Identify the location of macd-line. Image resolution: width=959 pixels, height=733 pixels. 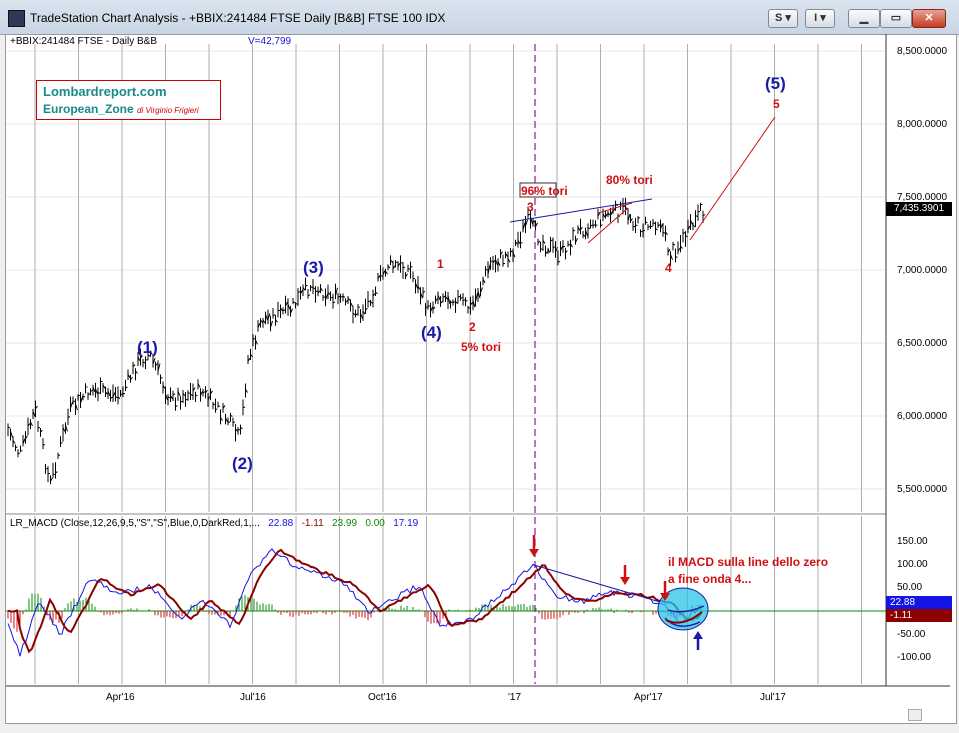
(354, 602).